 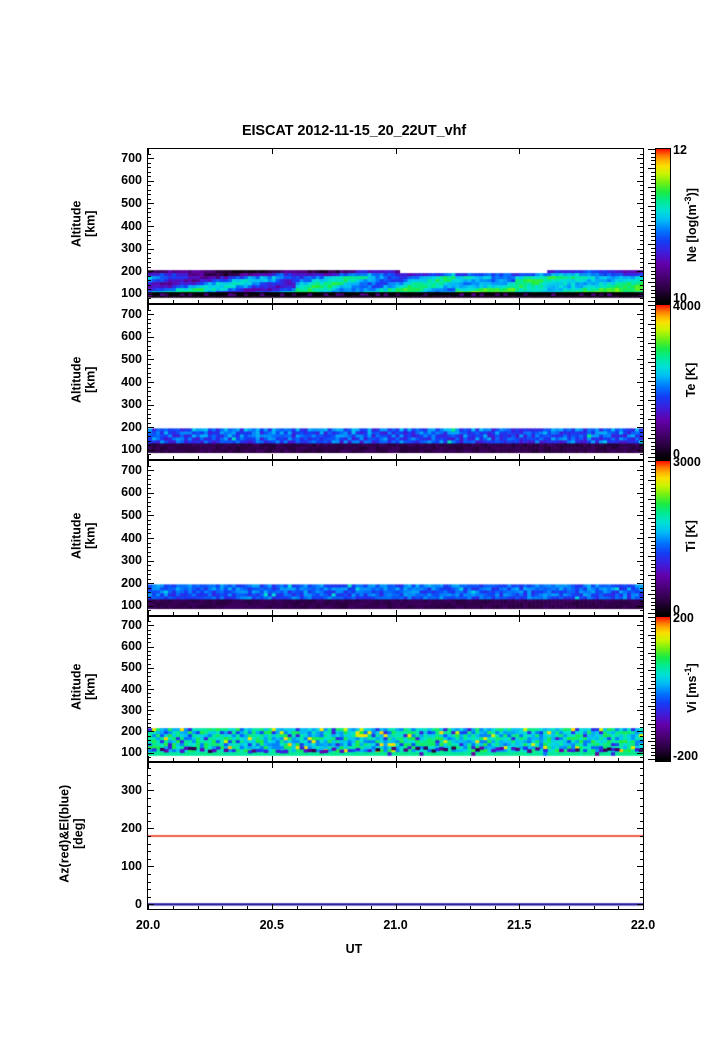 What do you see at coordinates (643, 925) in the screenshot?
I see `x-tick-label: 22.0` at bounding box center [643, 925].